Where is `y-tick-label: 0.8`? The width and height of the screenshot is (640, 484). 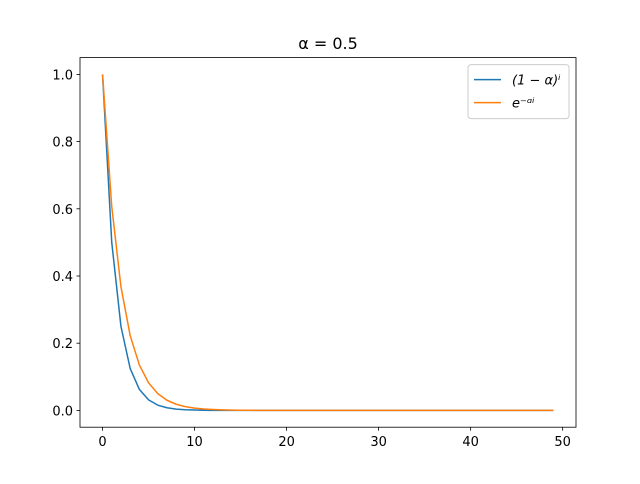
y-tick-label: 0.8 is located at coordinates (62, 143).